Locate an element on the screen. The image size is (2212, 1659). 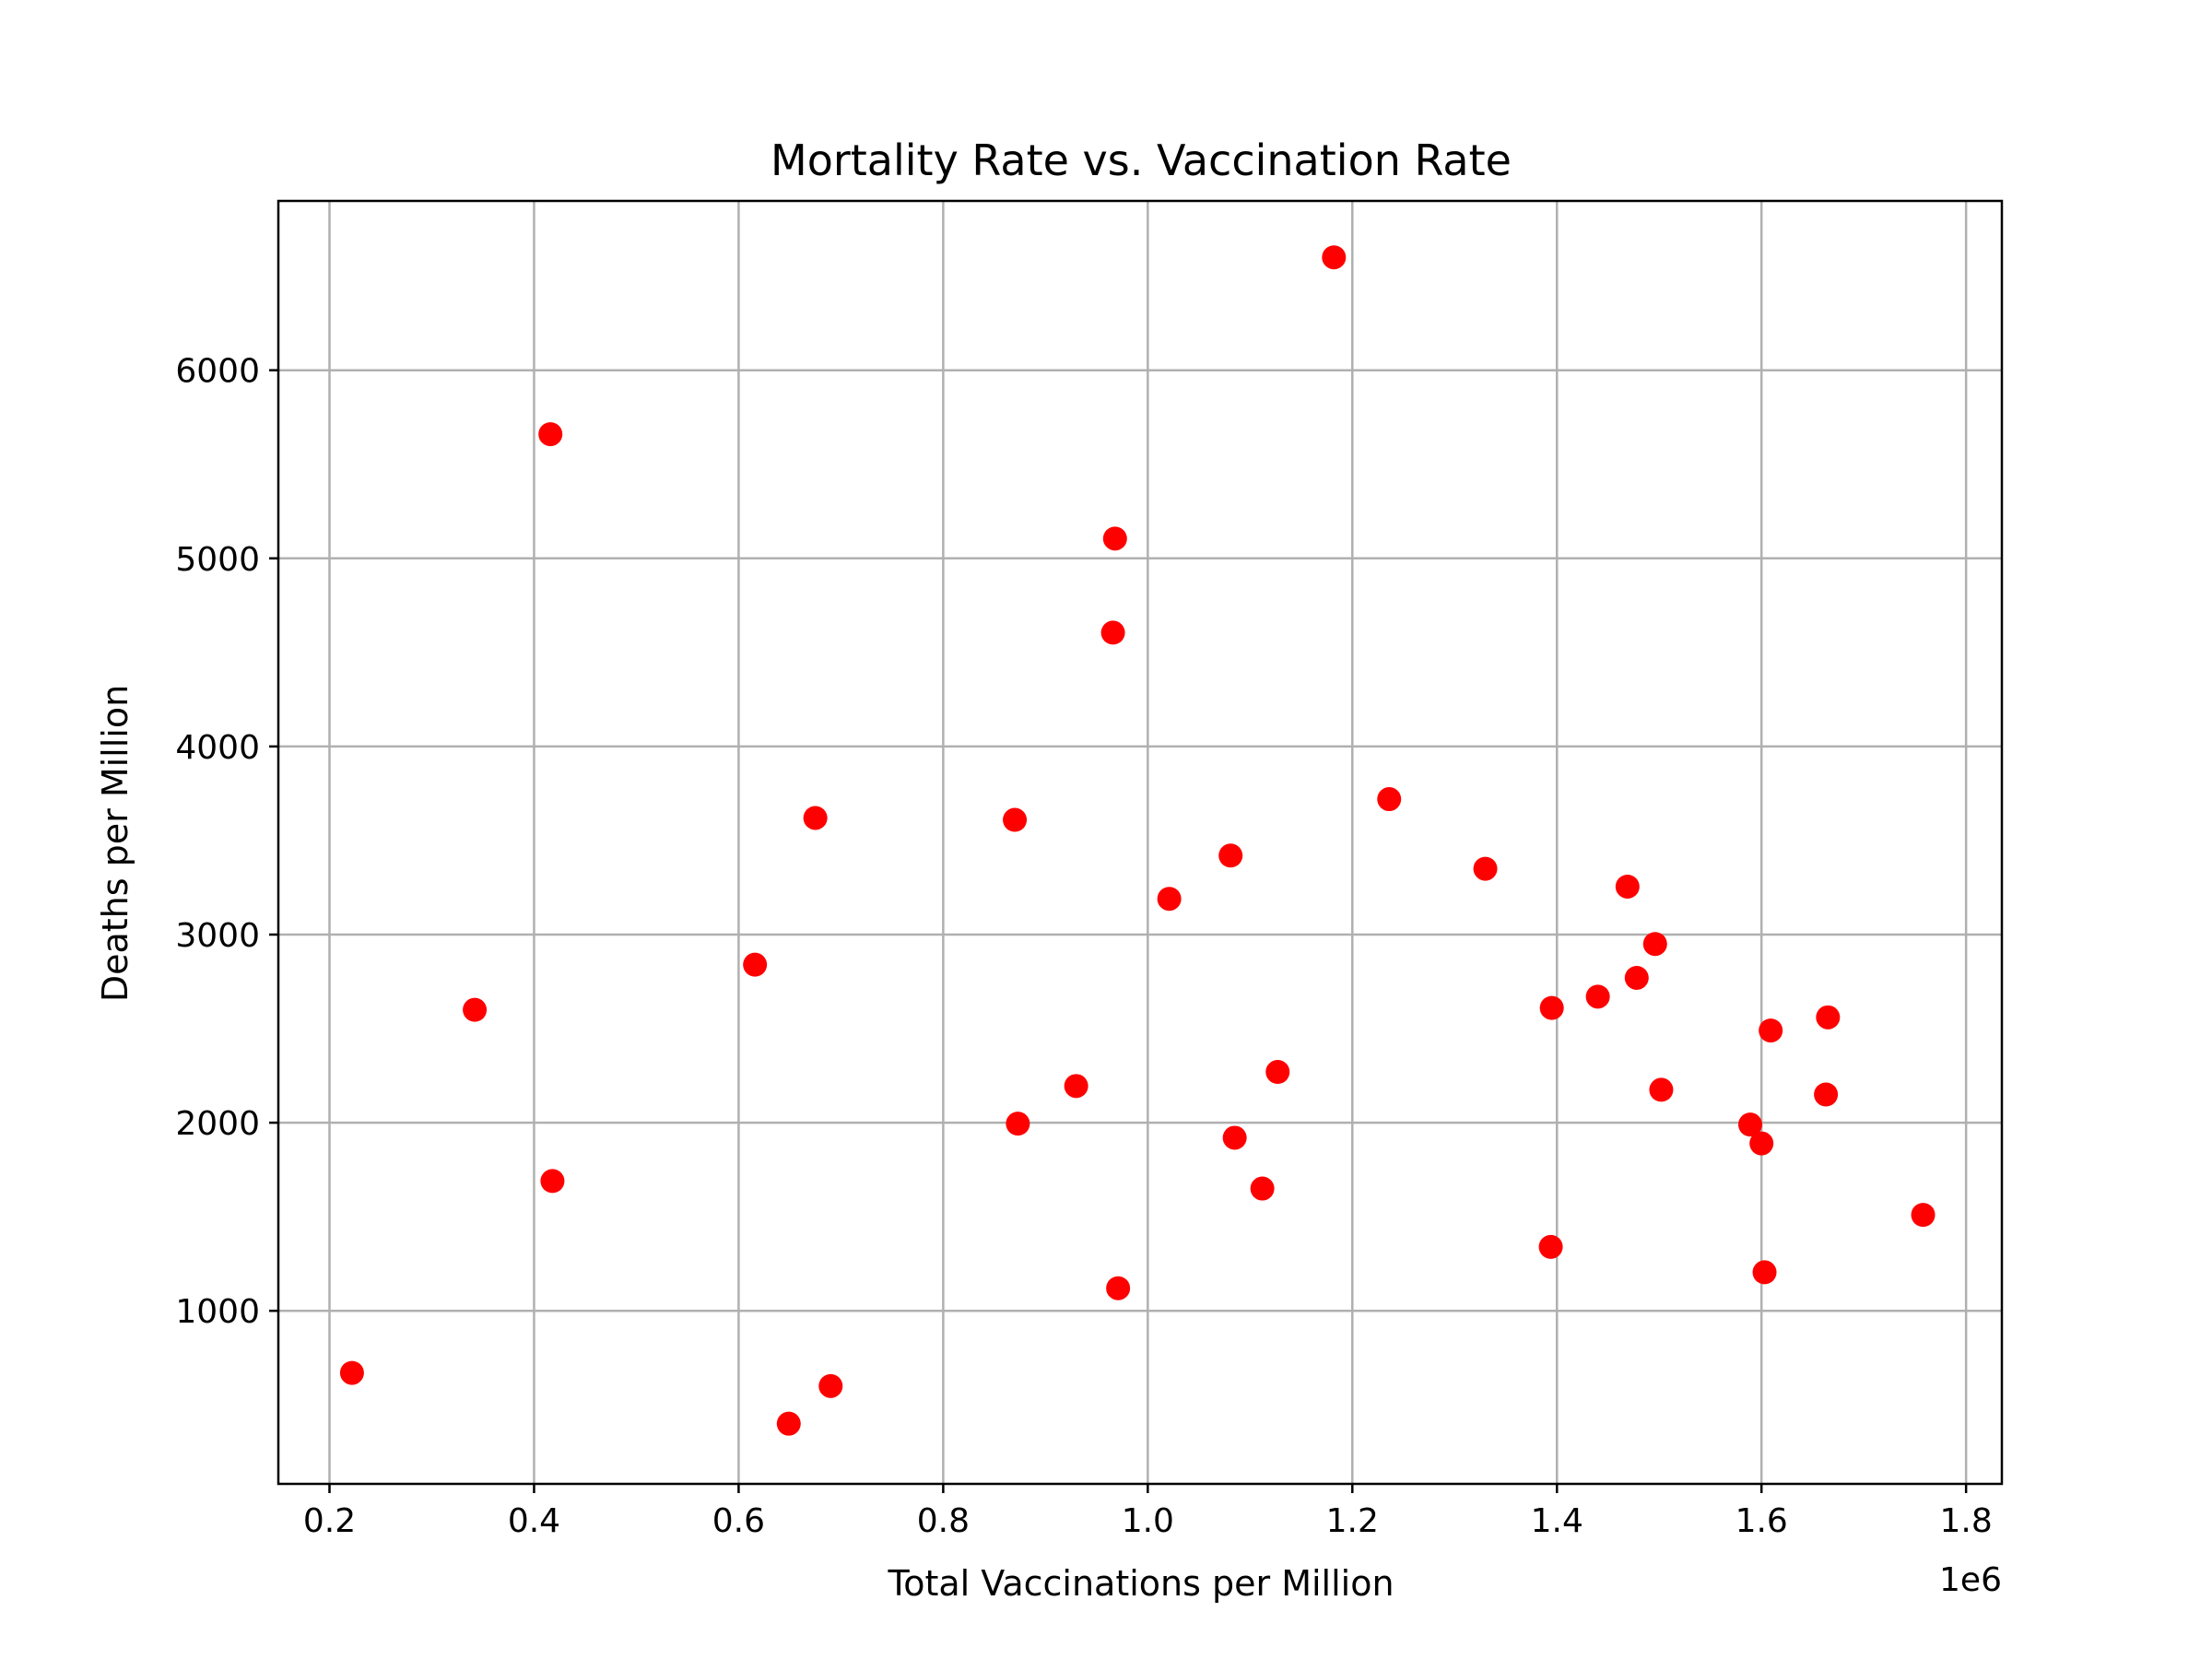
y-axis-label: Deaths per Million is located at coordinates (115, 843).